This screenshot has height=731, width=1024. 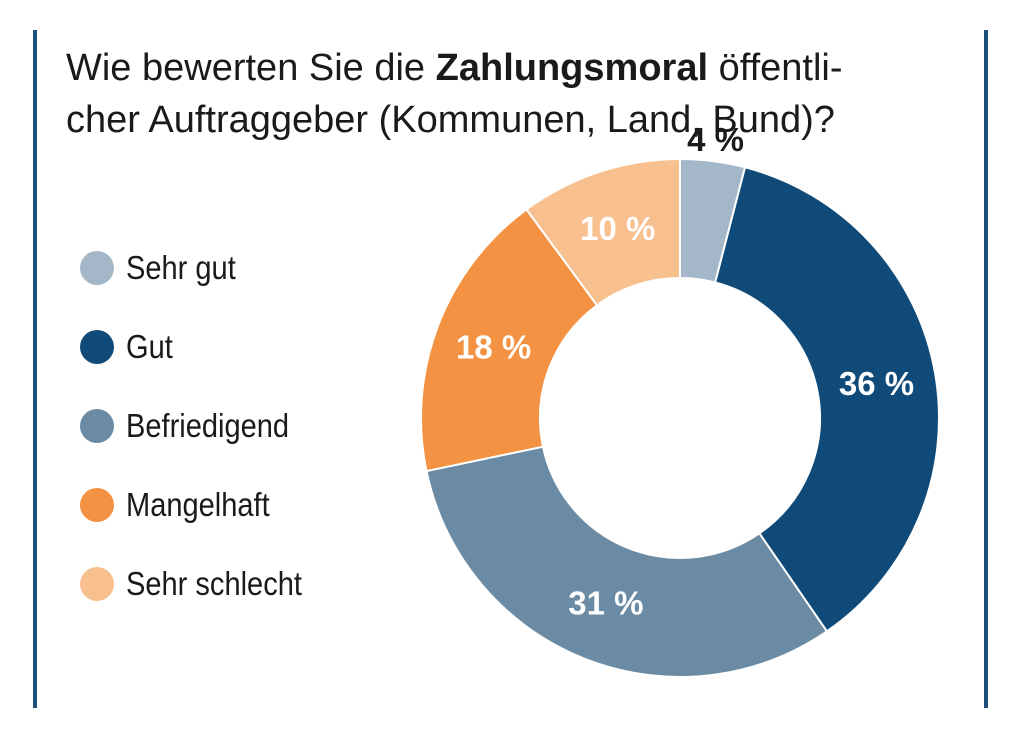 I want to click on title-part-1: Wie bewerten Sie die, so click(x=251, y=68).